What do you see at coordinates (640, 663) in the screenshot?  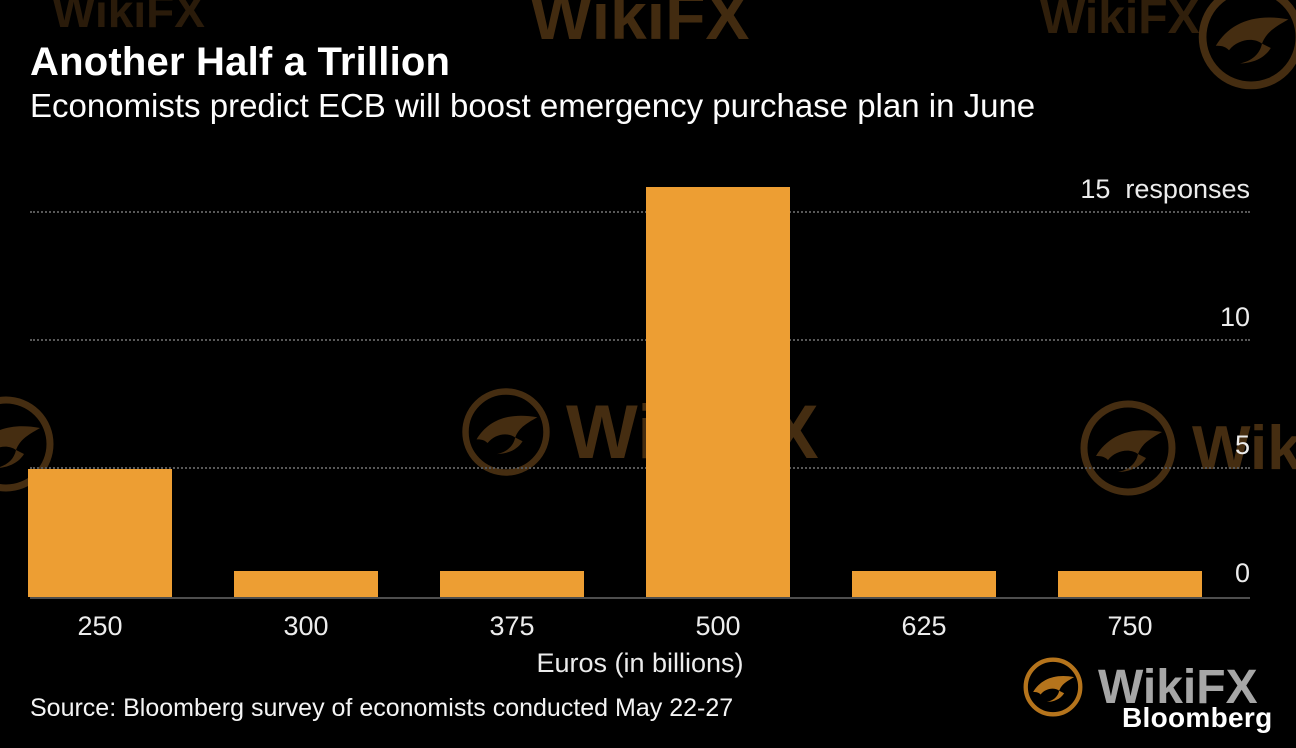 I see `x-axis-label: Euros (in billions)` at bounding box center [640, 663].